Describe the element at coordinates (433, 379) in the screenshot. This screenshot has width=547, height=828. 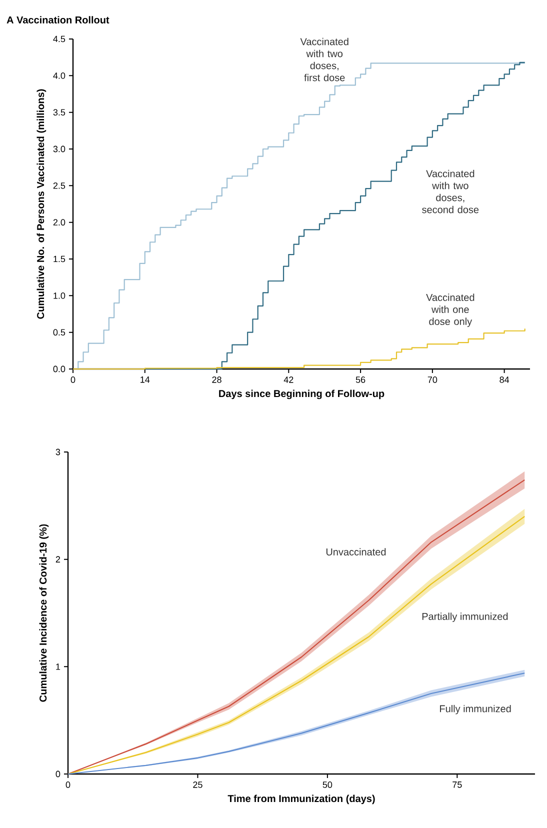
I see `x-tick-label: 70` at that location.